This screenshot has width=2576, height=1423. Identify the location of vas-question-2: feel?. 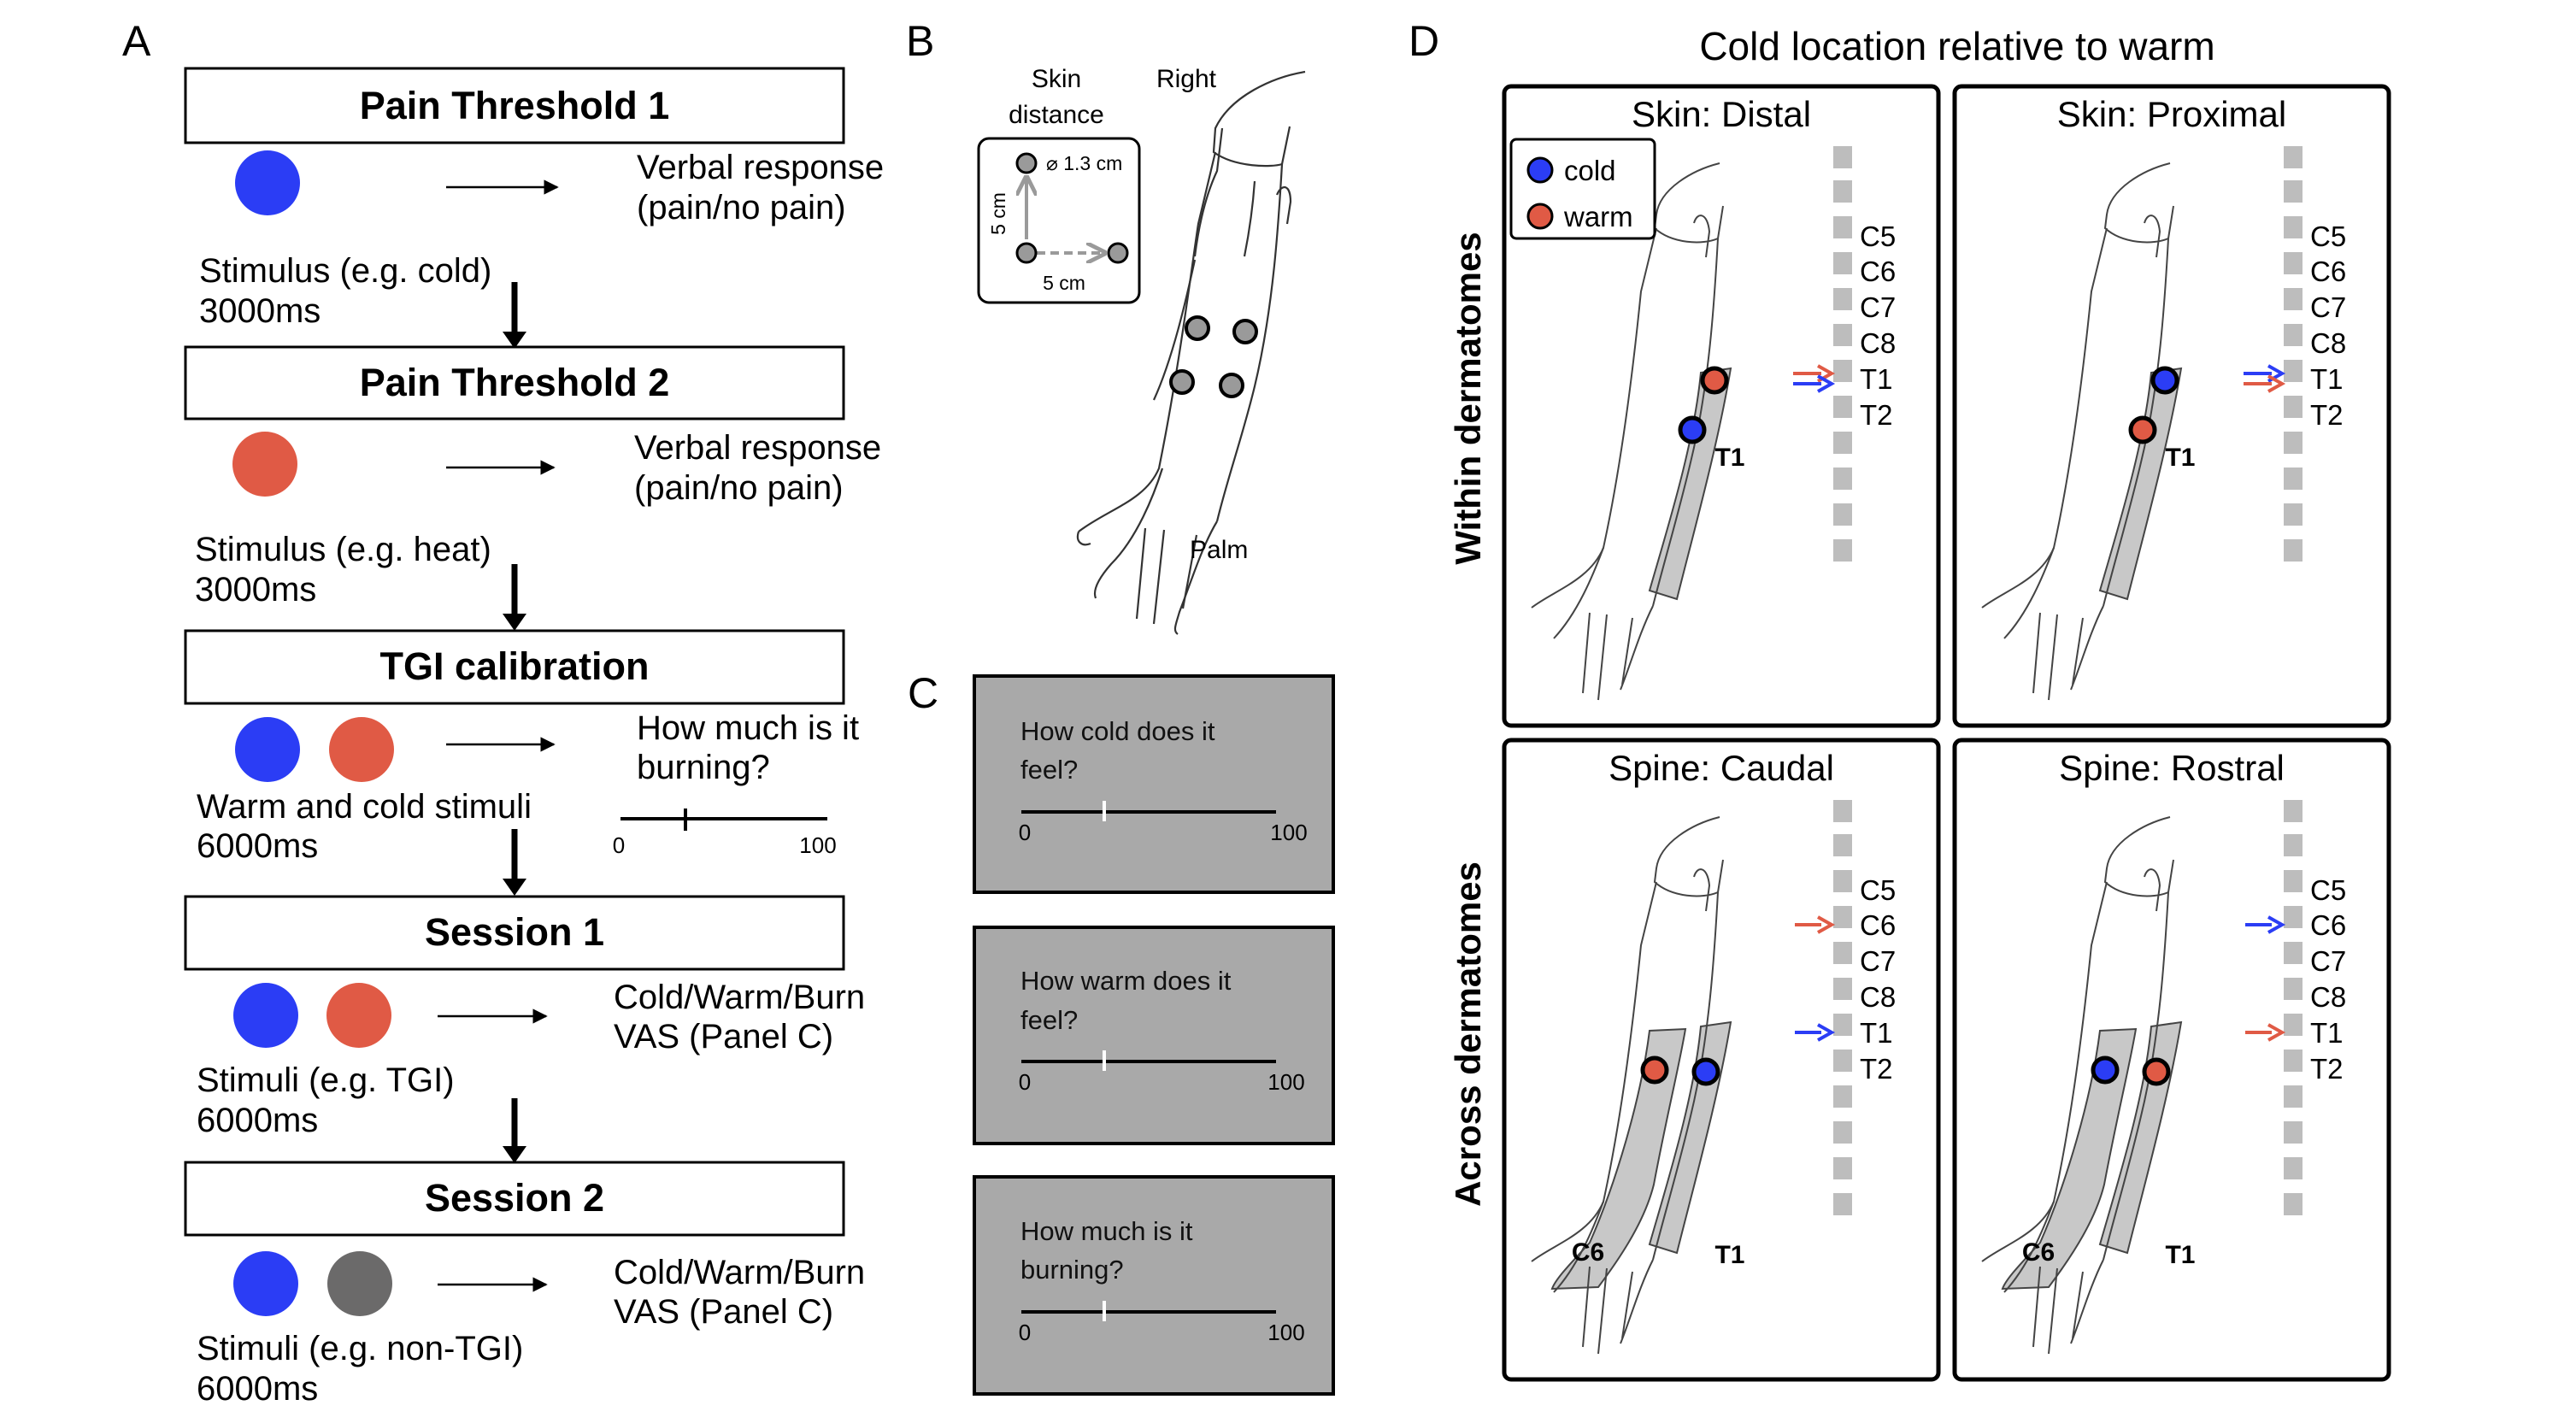
(1049, 1020).